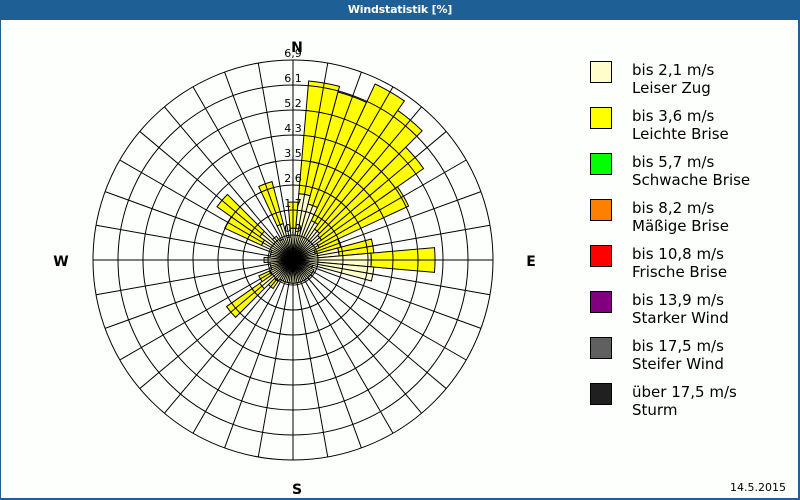  Describe the element at coordinates (673, 70) in the screenshot. I see `legend-label: bis 2,1 m/s` at that location.